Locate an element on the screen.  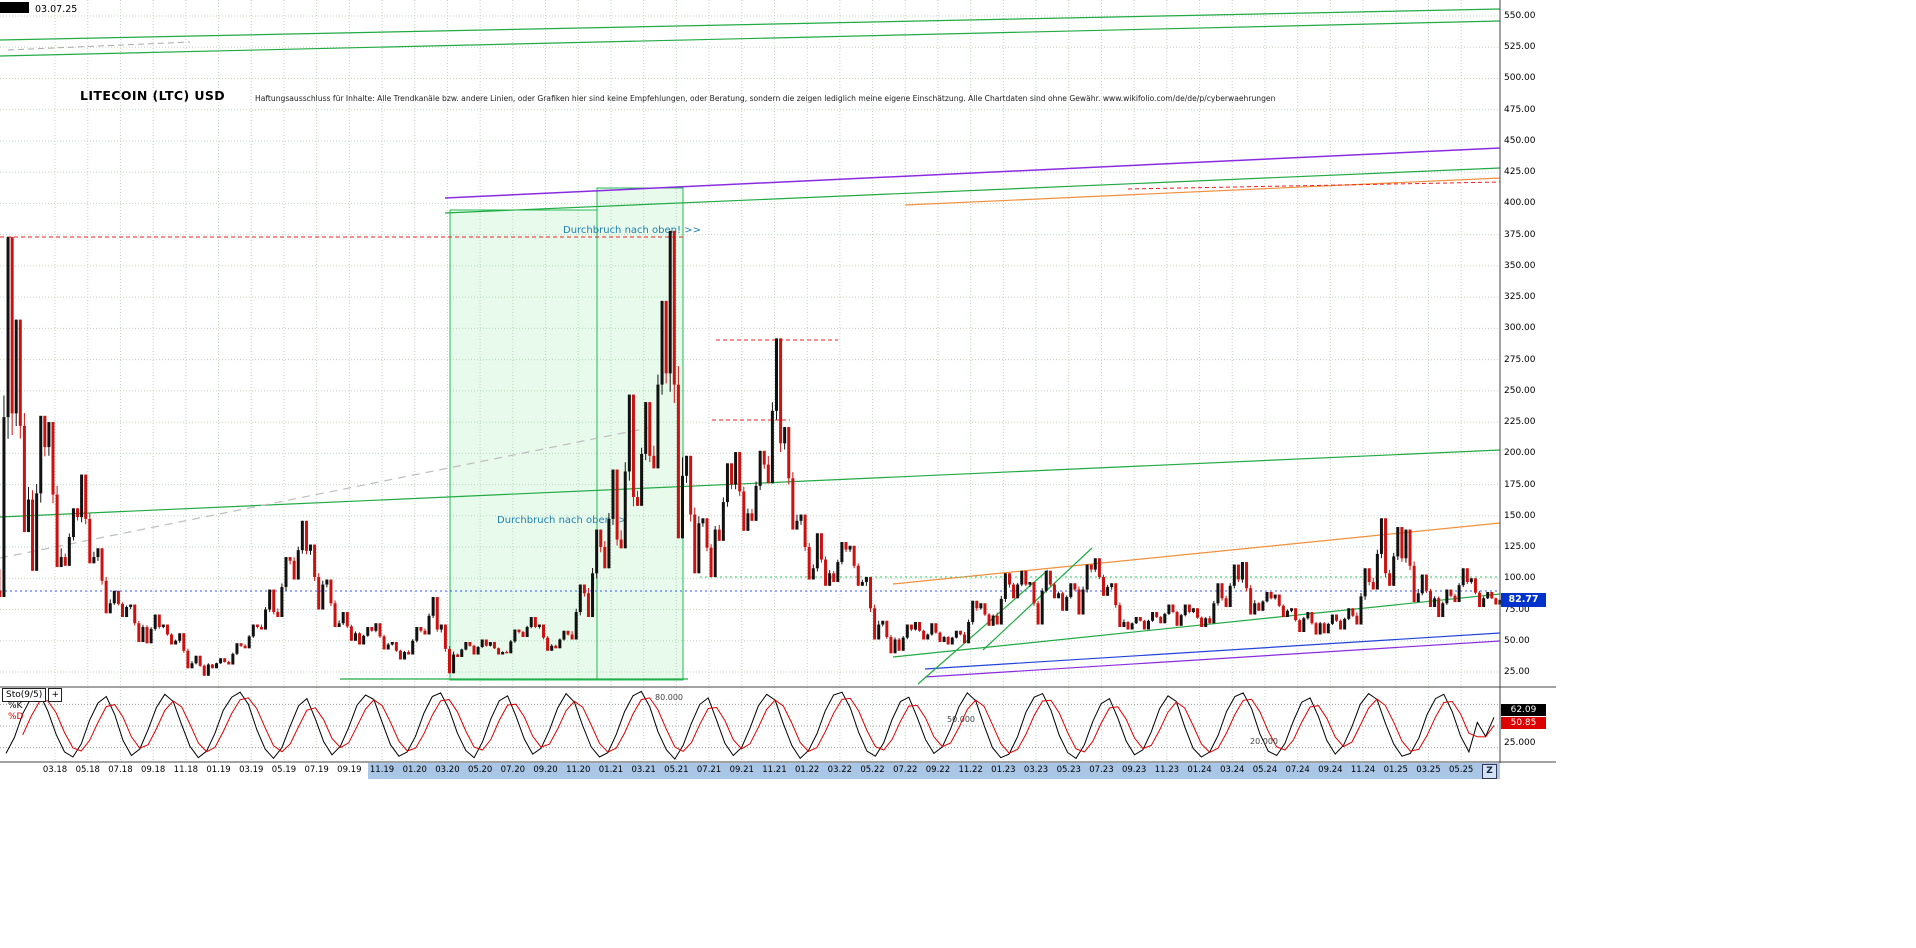
y-axis-label: 275.00 is located at coordinates (1520, 359).